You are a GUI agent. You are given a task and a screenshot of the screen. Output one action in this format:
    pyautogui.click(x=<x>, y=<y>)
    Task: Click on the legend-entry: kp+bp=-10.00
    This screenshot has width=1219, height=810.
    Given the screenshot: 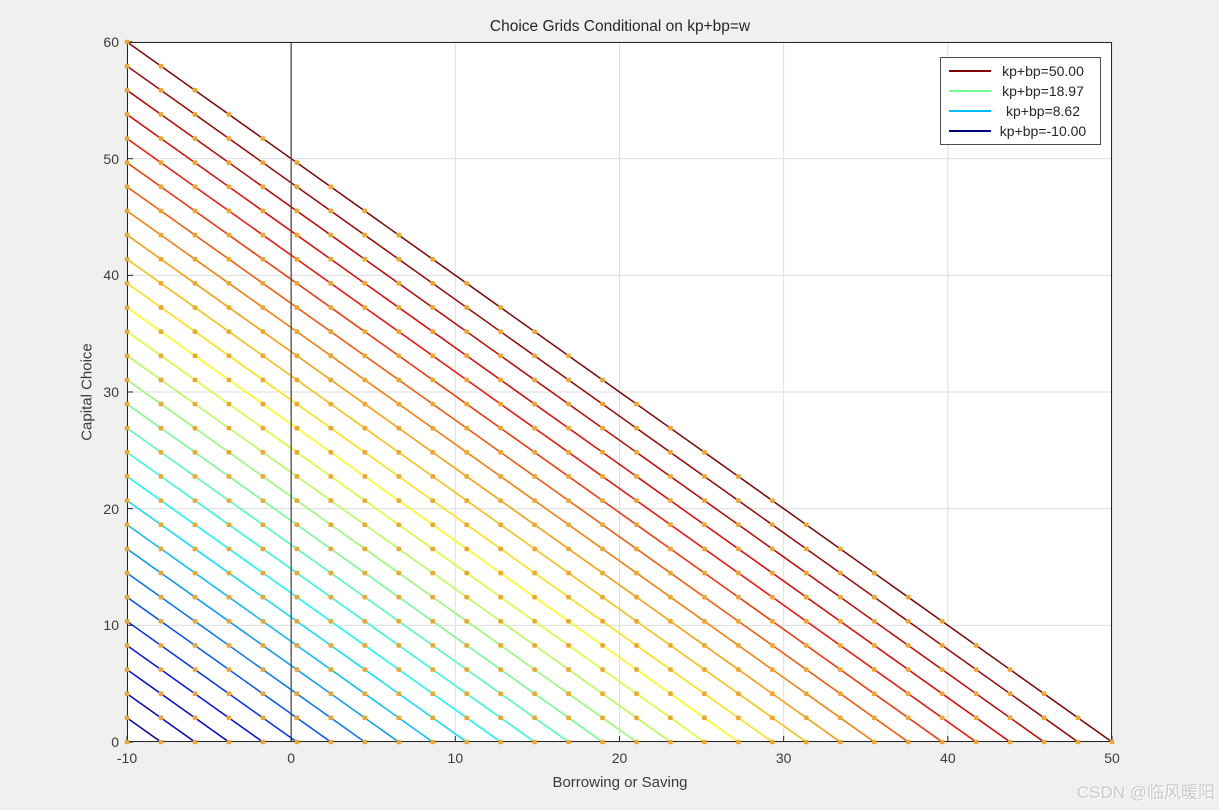 What is the action you would take?
    pyautogui.click(x=1022, y=131)
    